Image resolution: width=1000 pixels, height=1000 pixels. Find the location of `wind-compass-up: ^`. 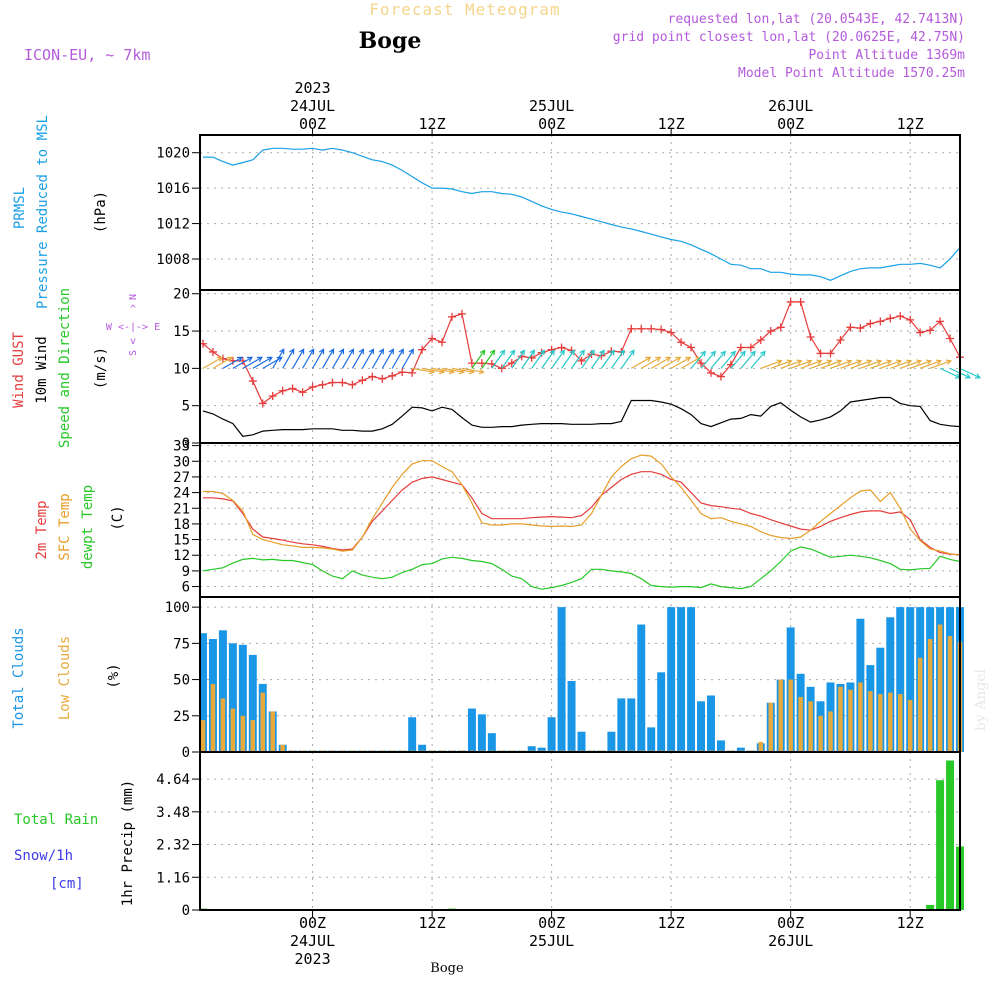

wind-compass-up: ^ is located at coordinates (133, 309).